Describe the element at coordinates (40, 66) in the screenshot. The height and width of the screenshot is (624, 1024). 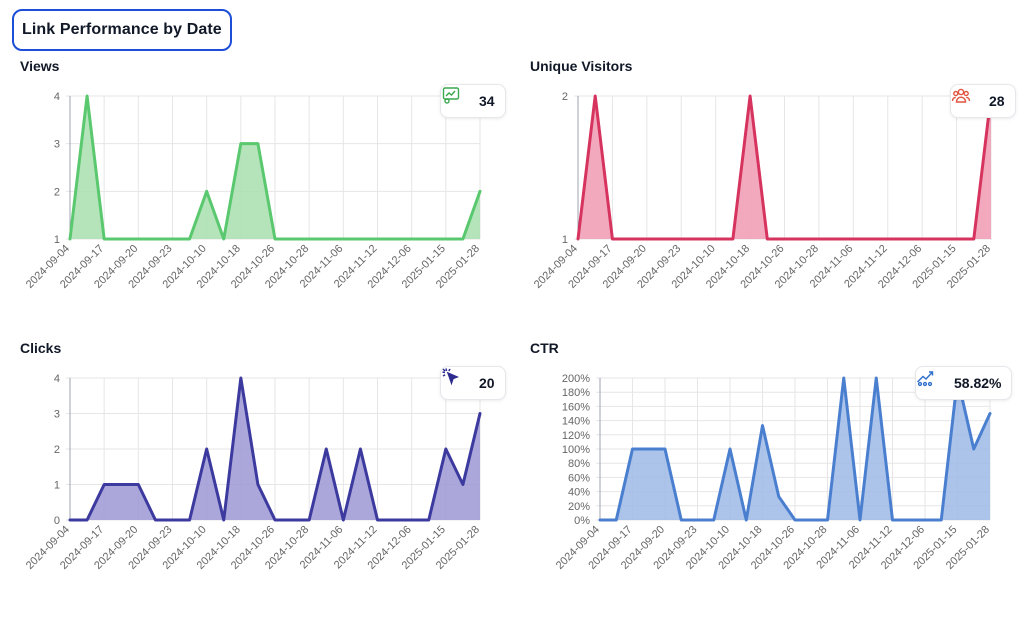
I see `views-title: Views` at that location.